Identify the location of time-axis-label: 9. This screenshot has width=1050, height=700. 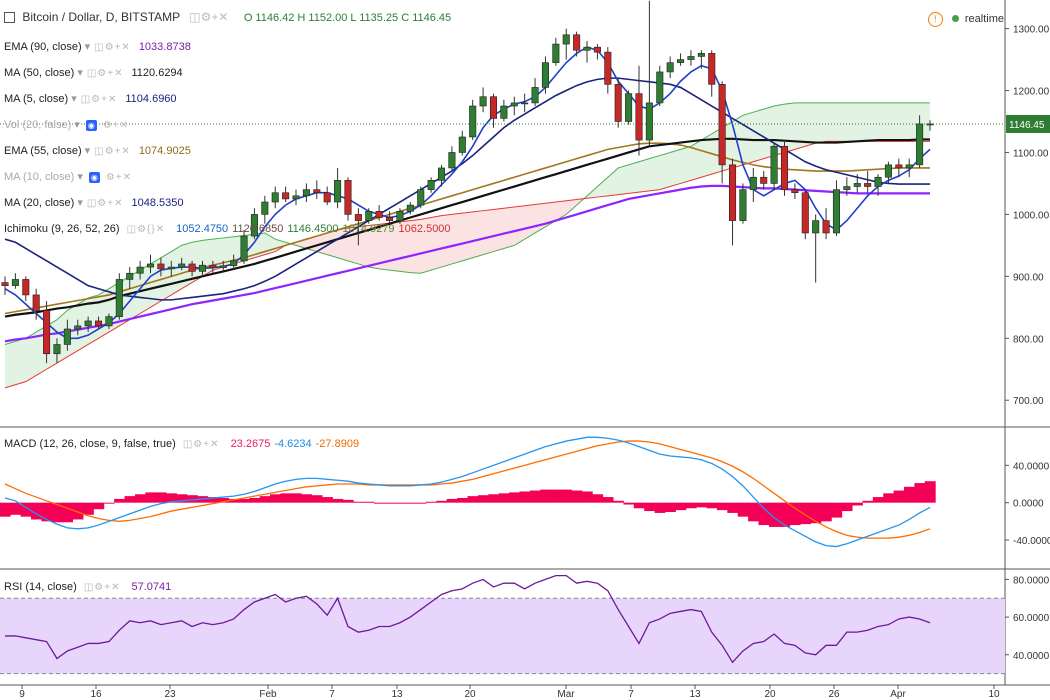
(22, 694).